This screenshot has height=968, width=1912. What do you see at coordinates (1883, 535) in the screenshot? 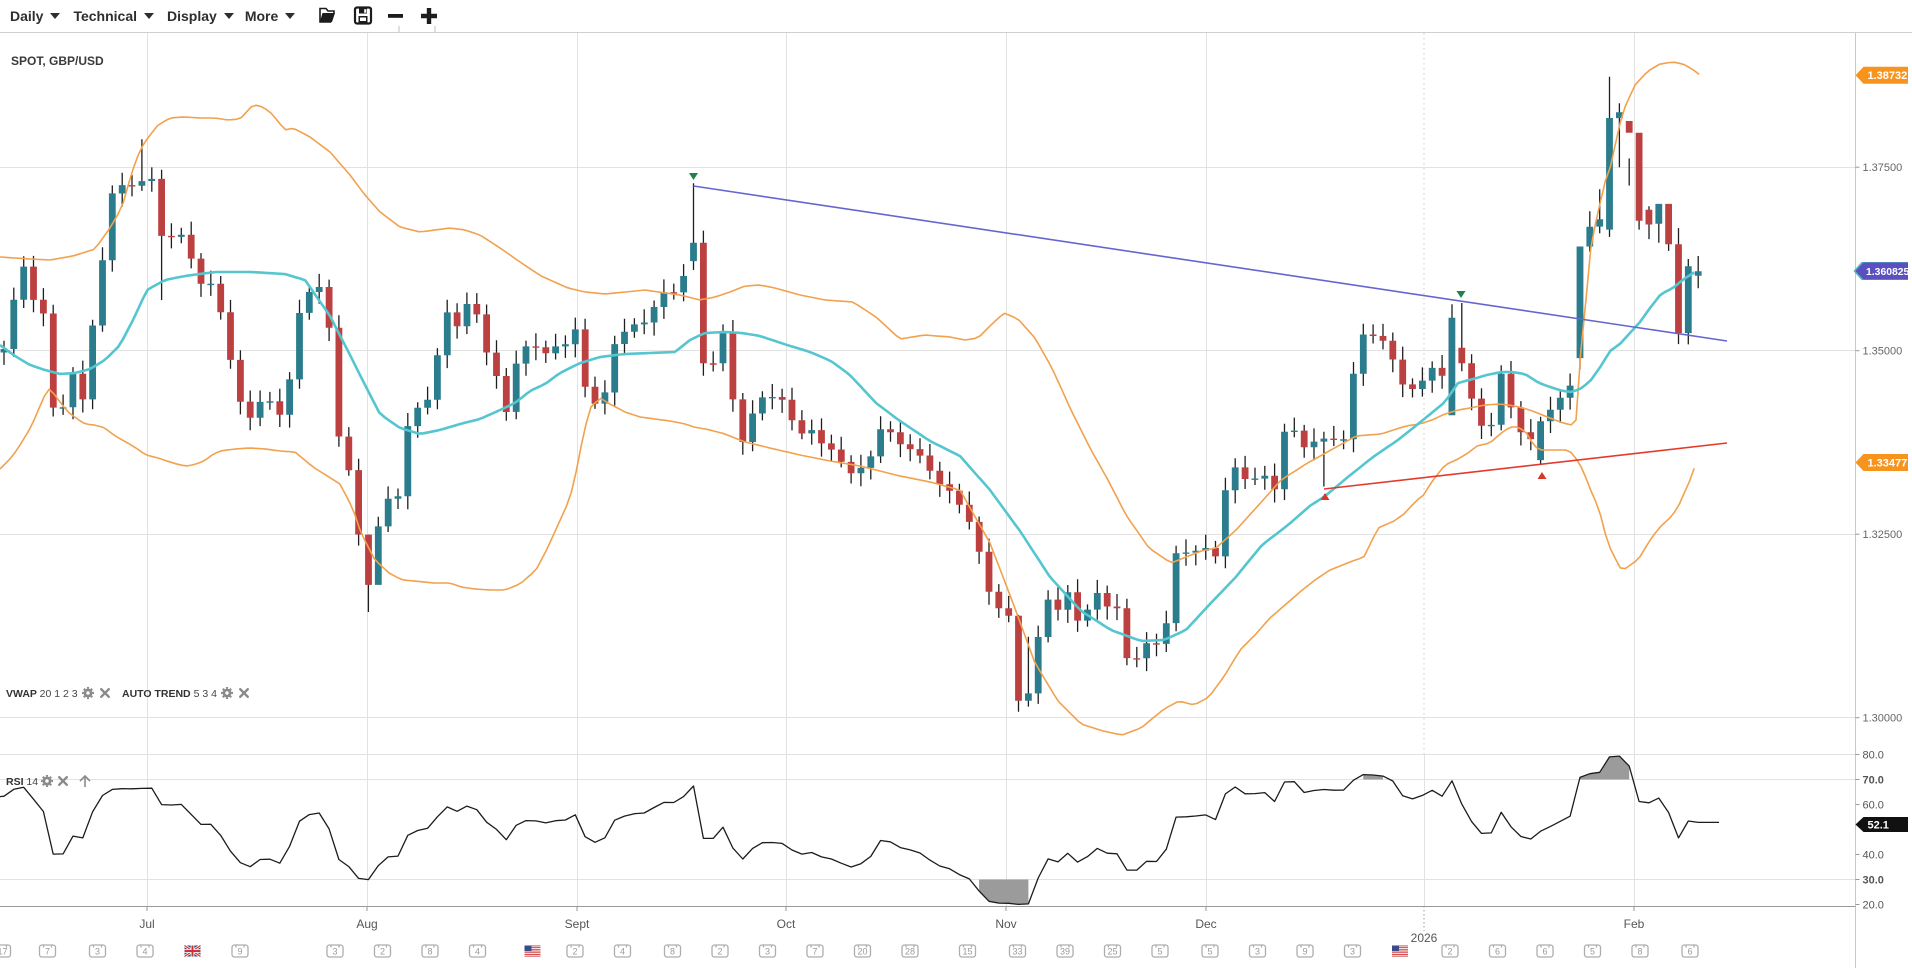
I see `svg-text: 1.32500` at bounding box center [1883, 535].